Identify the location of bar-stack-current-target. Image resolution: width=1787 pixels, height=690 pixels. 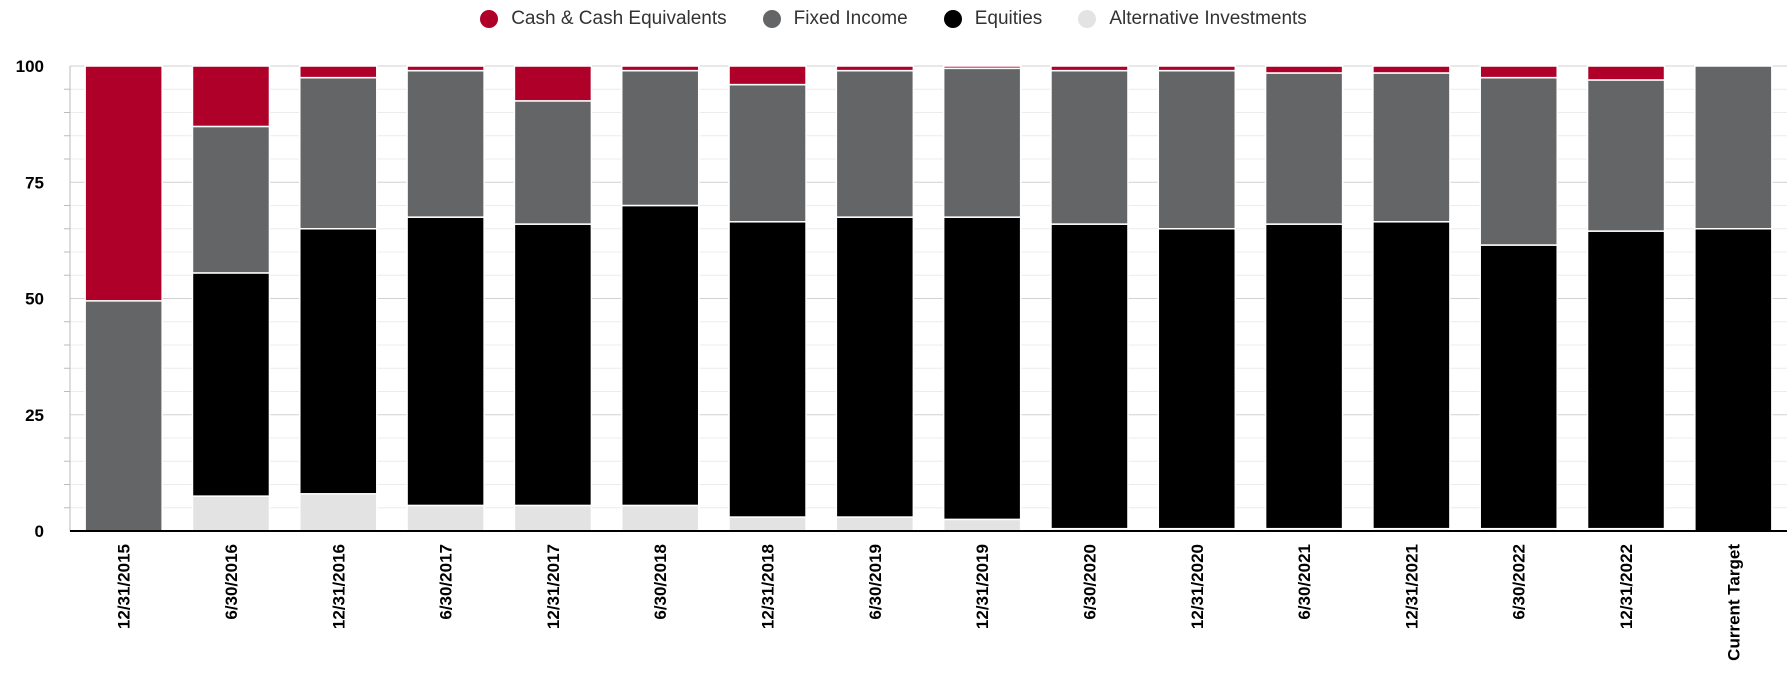
(1733, 298).